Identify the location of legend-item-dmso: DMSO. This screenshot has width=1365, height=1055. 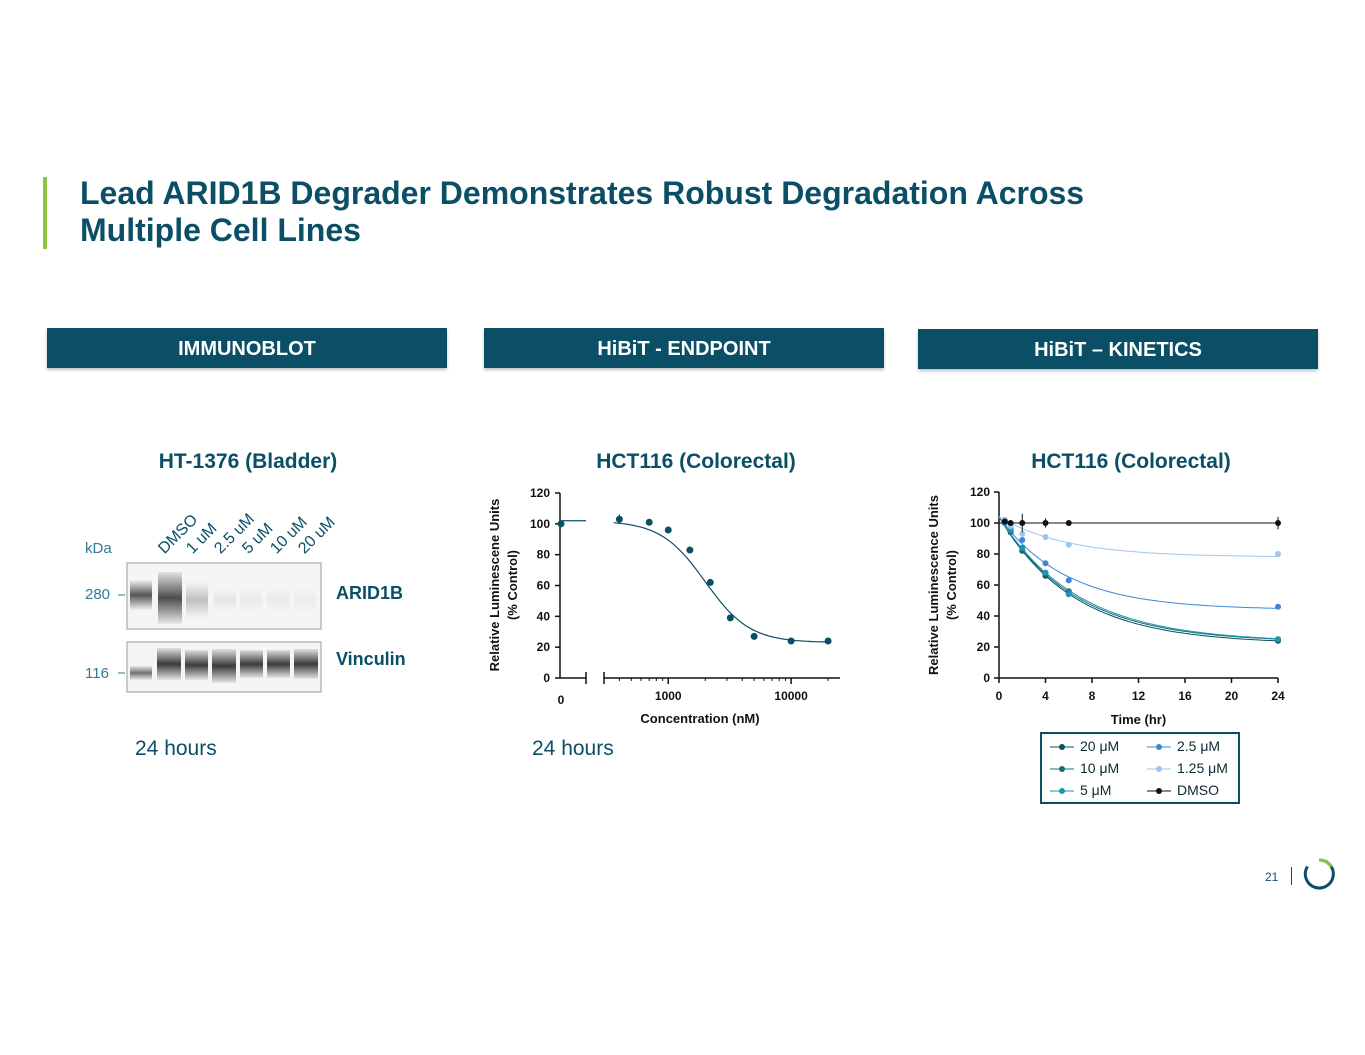
(1183, 790).